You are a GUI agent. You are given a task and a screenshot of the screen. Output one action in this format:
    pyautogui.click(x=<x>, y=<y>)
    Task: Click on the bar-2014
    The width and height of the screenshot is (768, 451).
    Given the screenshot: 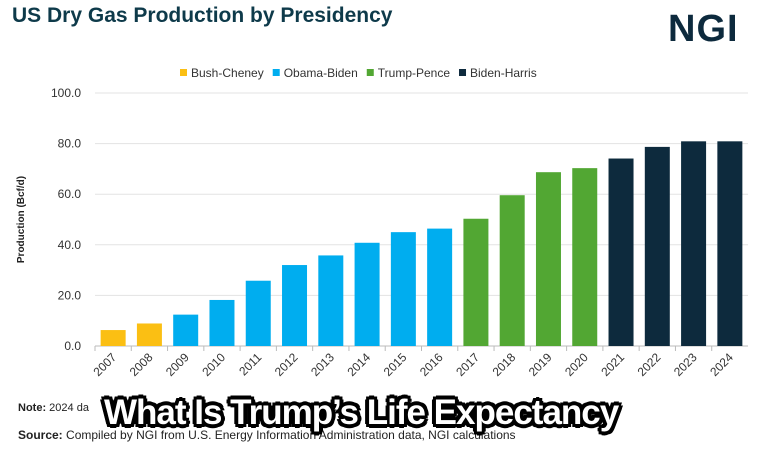 What is the action you would take?
    pyautogui.click(x=367, y=294)
    